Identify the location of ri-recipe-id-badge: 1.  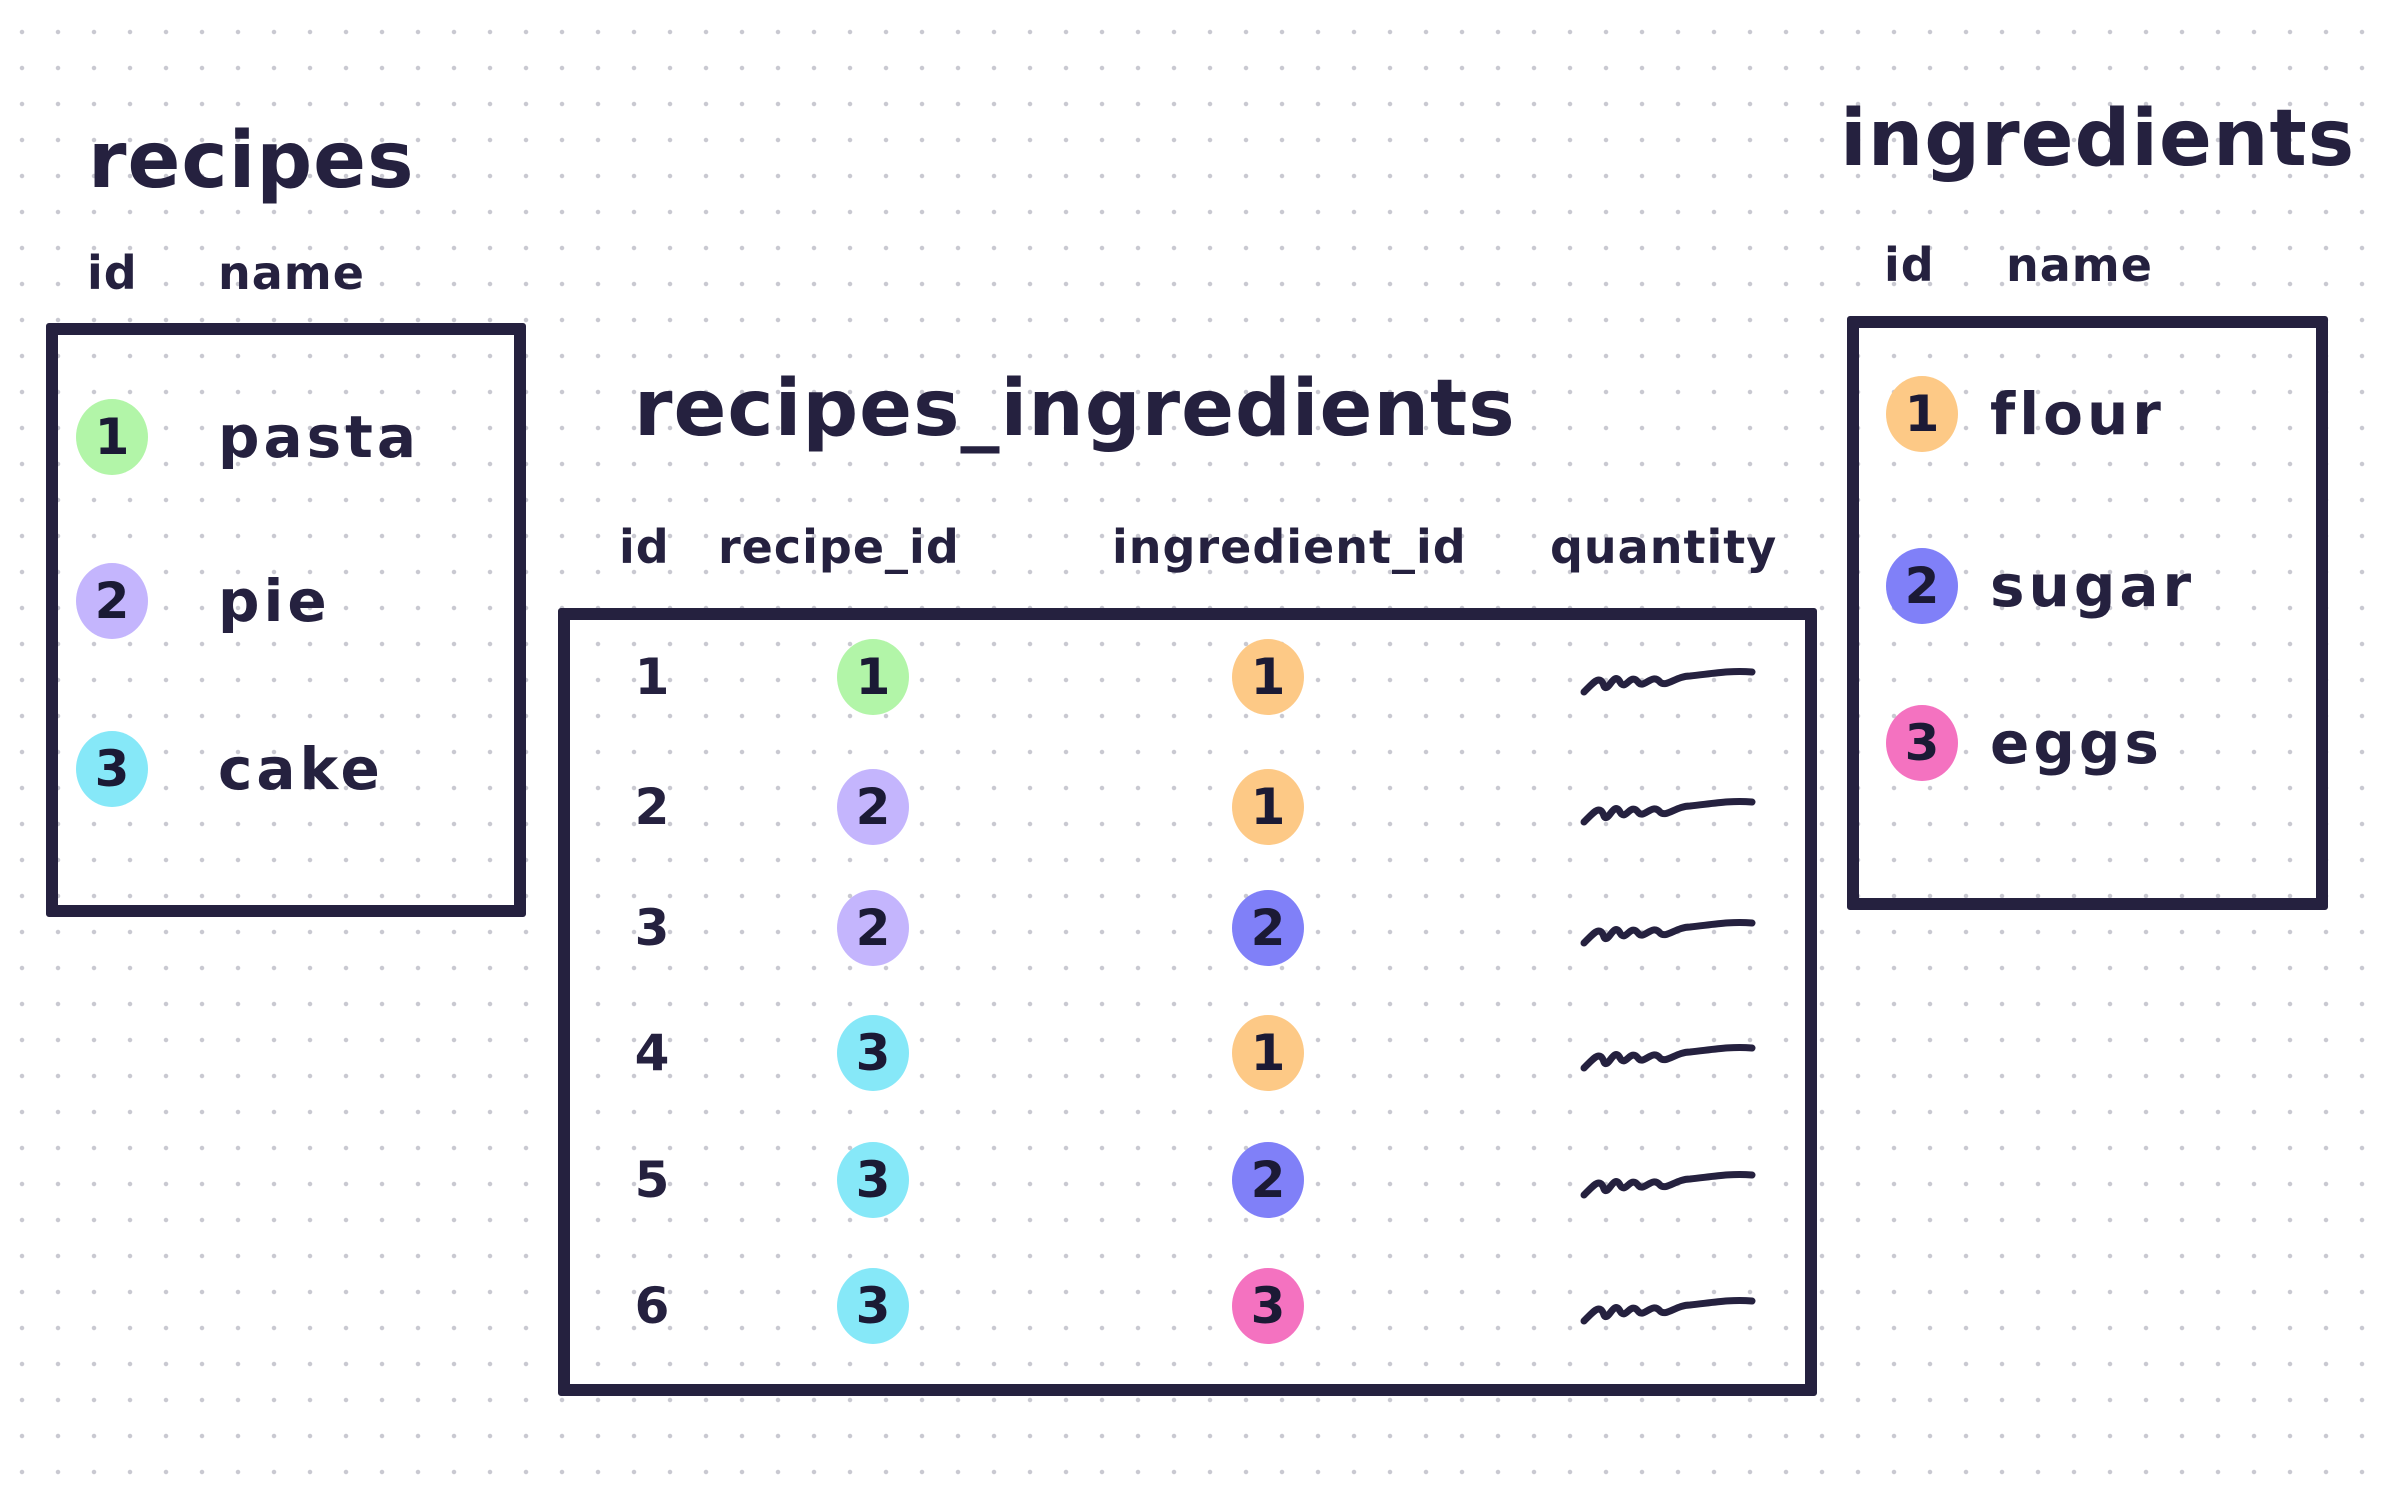
(873, 677).